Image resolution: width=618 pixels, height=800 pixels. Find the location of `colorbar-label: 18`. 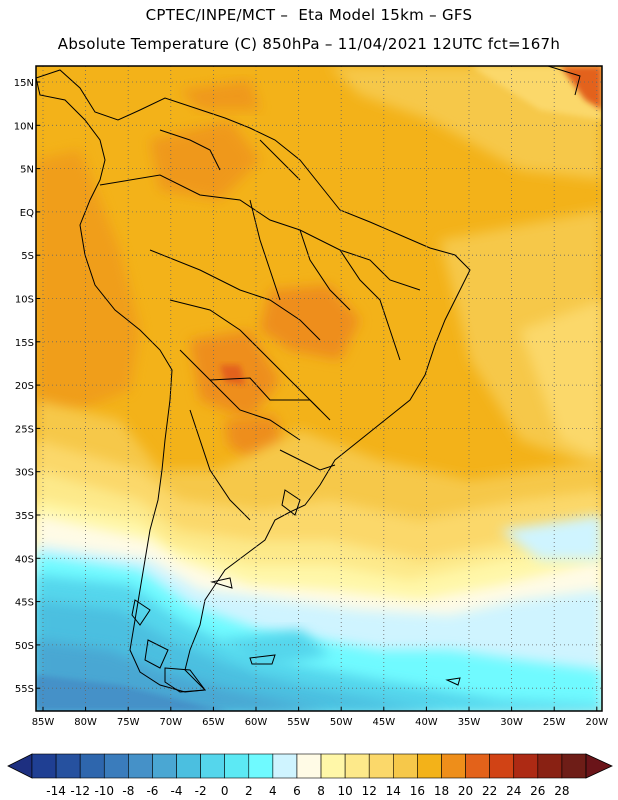

colorbar-label: 18 is located at coordinates (441, 791).